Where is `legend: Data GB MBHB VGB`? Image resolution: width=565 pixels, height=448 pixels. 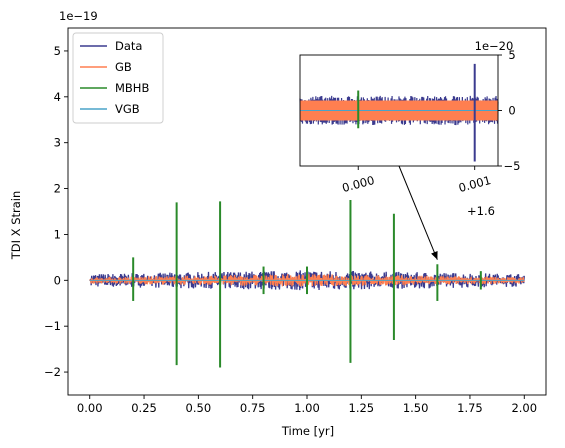 legend: Data GB MBHB VGB is located at coordinates (118, 78).